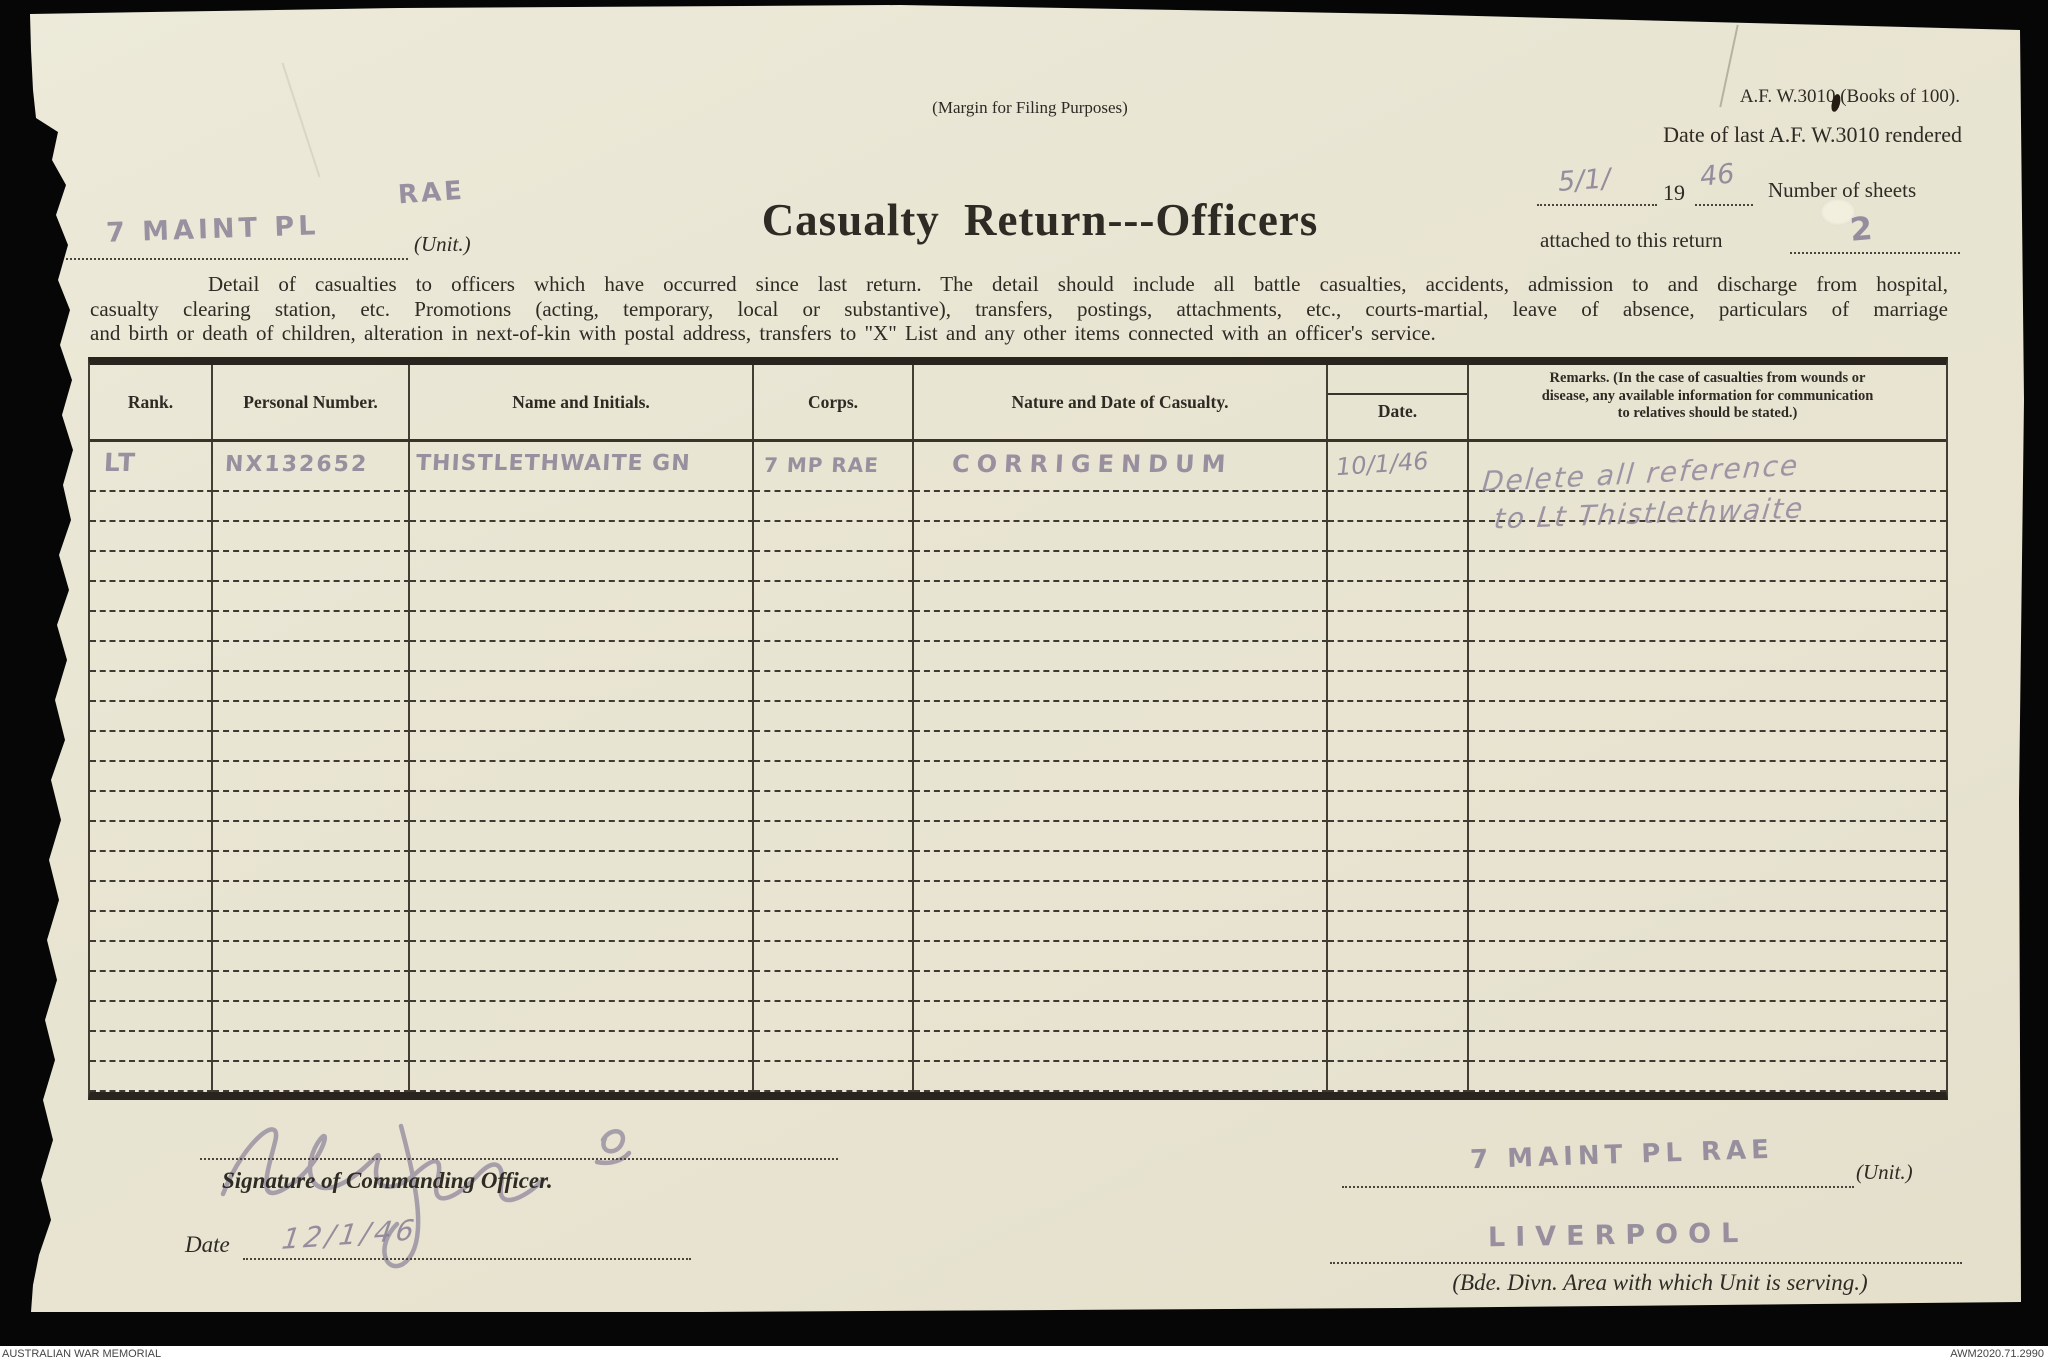 Image resolution: width=2048 pixels, height=1362 pixels. What do you see at coordinates (311, 402) in the screenshot?
I see `header-personal-number: Personal Number.` at bounding box center [311, 402].